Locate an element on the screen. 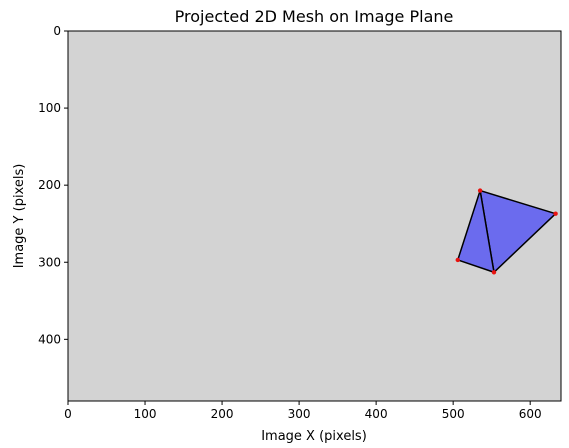  x-tick-label: 200 is located at coordinates (222, 414).